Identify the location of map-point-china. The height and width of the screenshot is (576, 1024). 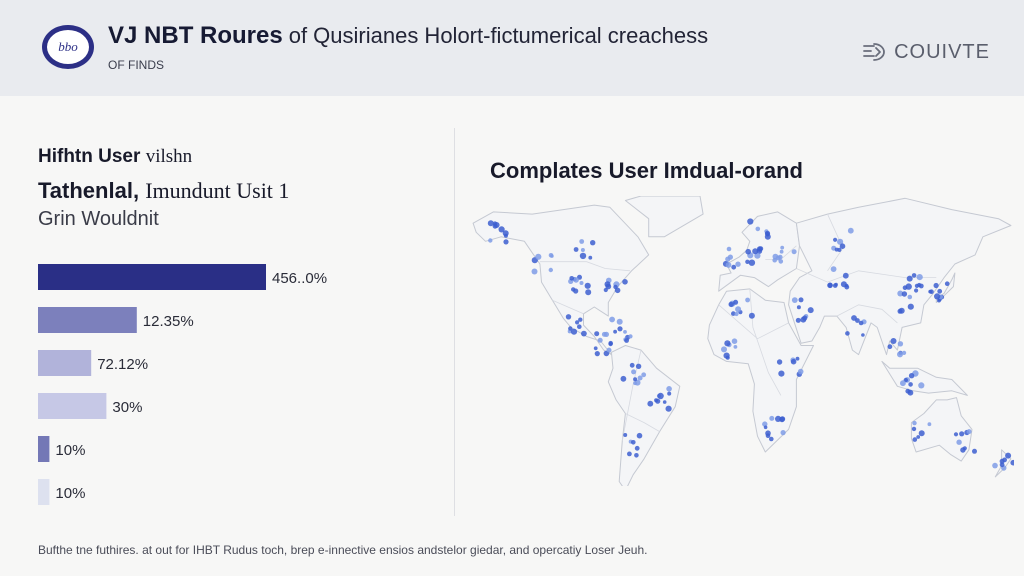
(910, 306).